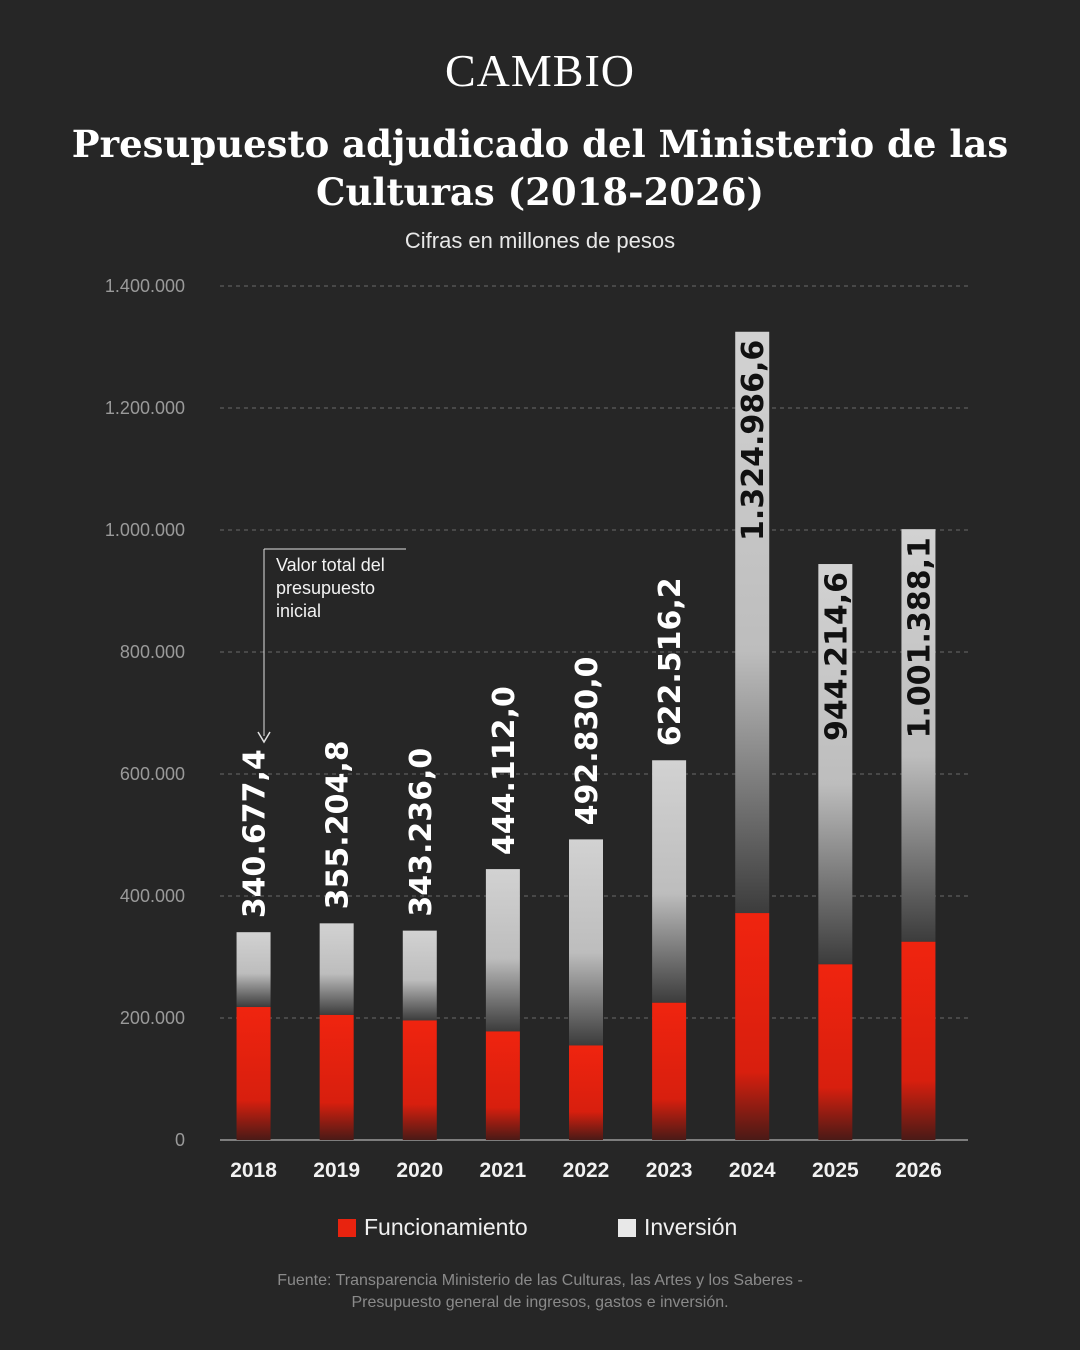 The height and width of the screenshot is (1350, 1080). I want to click on total-label: 343.236,0, so click(421, 832).